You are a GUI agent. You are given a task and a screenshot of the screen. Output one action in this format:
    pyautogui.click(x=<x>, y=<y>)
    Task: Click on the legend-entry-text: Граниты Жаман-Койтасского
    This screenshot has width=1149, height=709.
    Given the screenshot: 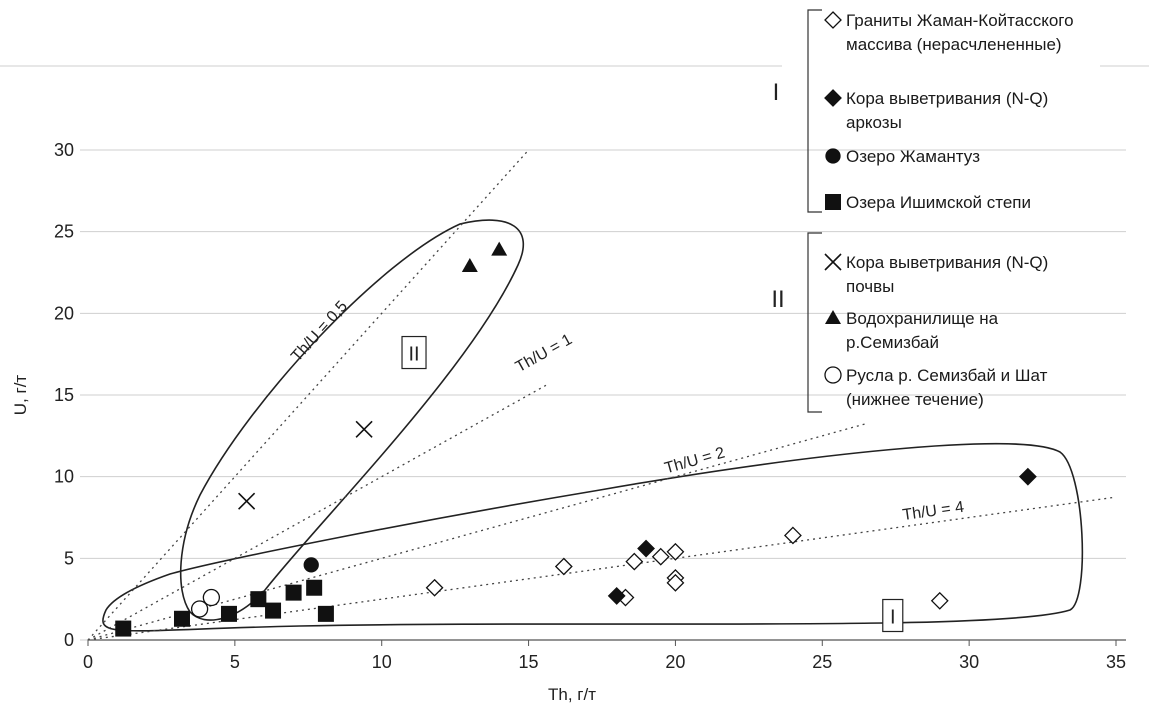 What is the action you would take?
    pyautogui.click(x=960, y=20)
    